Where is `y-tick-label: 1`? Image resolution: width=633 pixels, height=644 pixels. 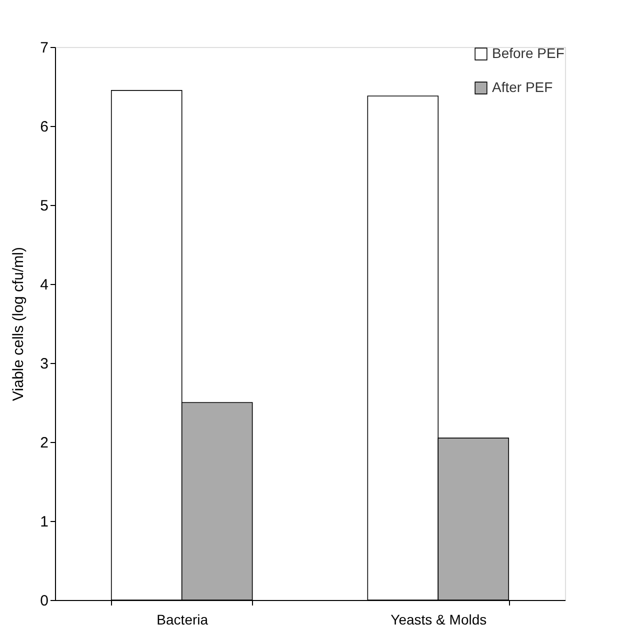 y-tick-label: 1 is located at coordinates (44, 522).